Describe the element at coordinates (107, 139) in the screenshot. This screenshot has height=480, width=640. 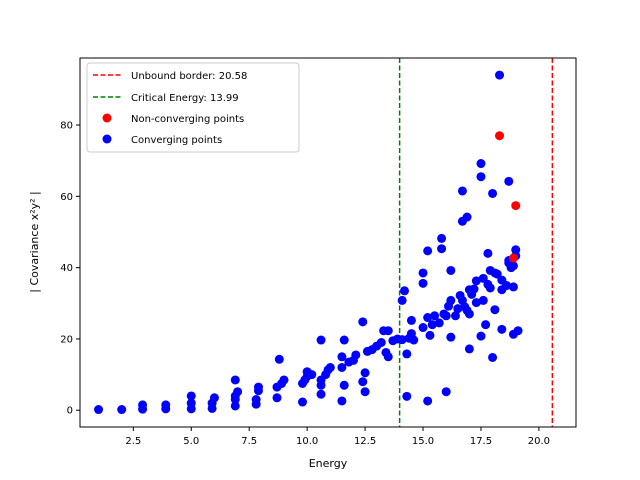
I see `legend-marker-converging` at that location.